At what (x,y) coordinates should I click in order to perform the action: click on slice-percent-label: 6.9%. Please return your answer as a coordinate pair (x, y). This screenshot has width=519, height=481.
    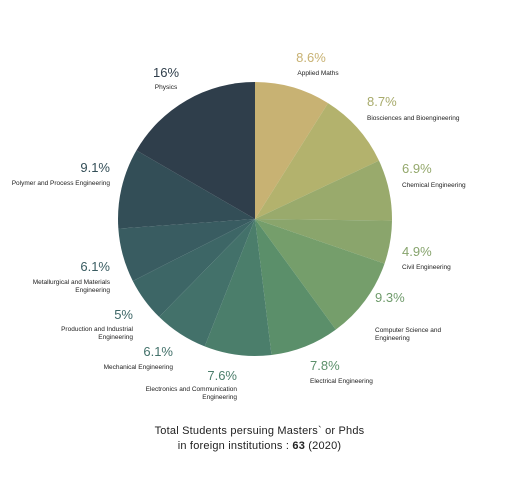
    Looking at the image, I should click on (417, 168).